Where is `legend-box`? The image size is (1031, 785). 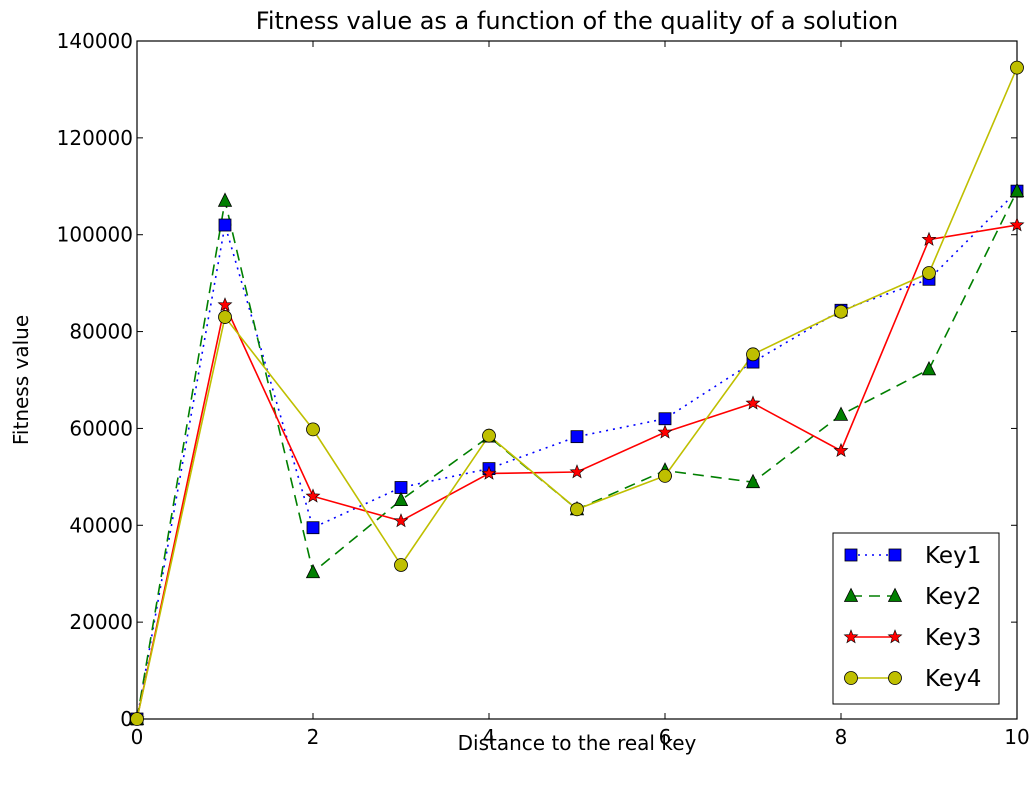
legend-box is located at coordinates (916, 618).